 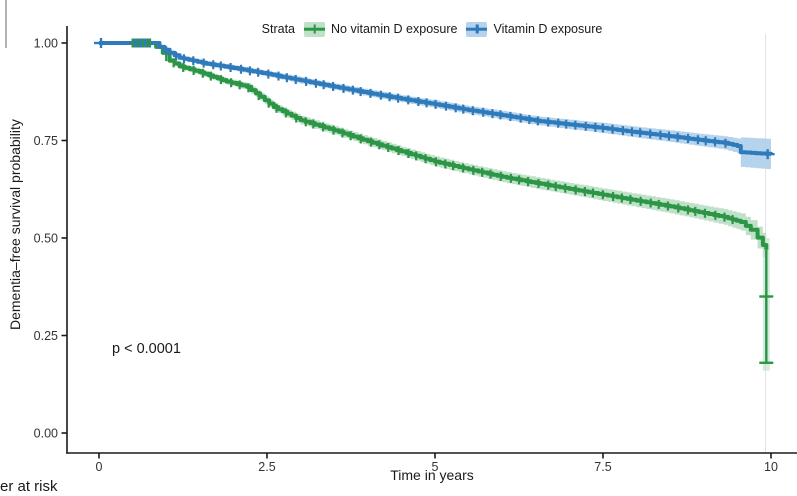 I want to click on legend-label-vitamin-d: Vitamin D exposure, so click(x=548, y=29).